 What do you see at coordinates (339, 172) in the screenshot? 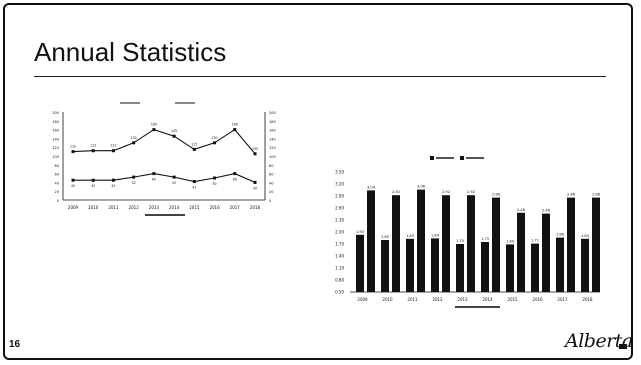
I see `y-tick-label: 3.50` at bounding box center [339, 172].